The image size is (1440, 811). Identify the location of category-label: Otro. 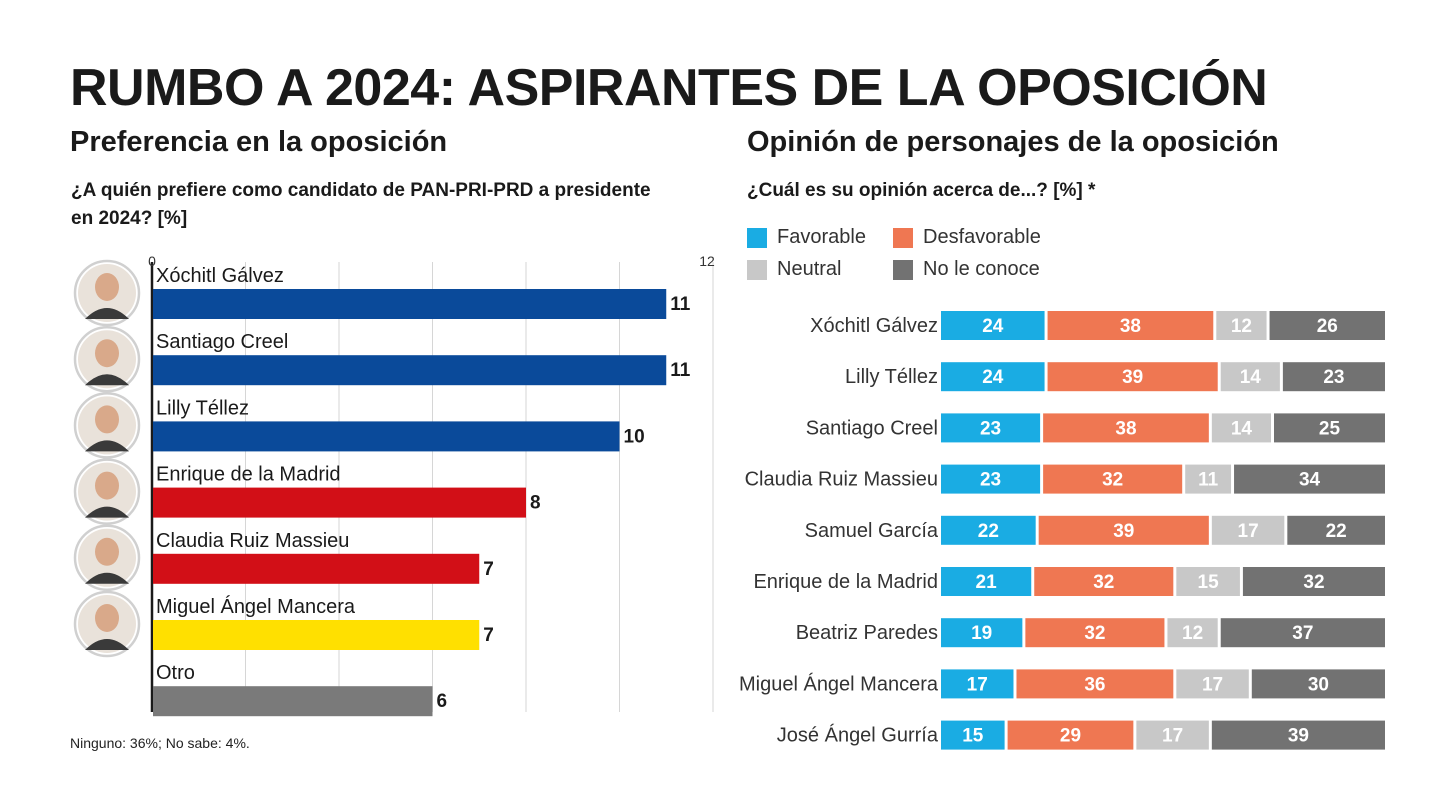
(175, 673).